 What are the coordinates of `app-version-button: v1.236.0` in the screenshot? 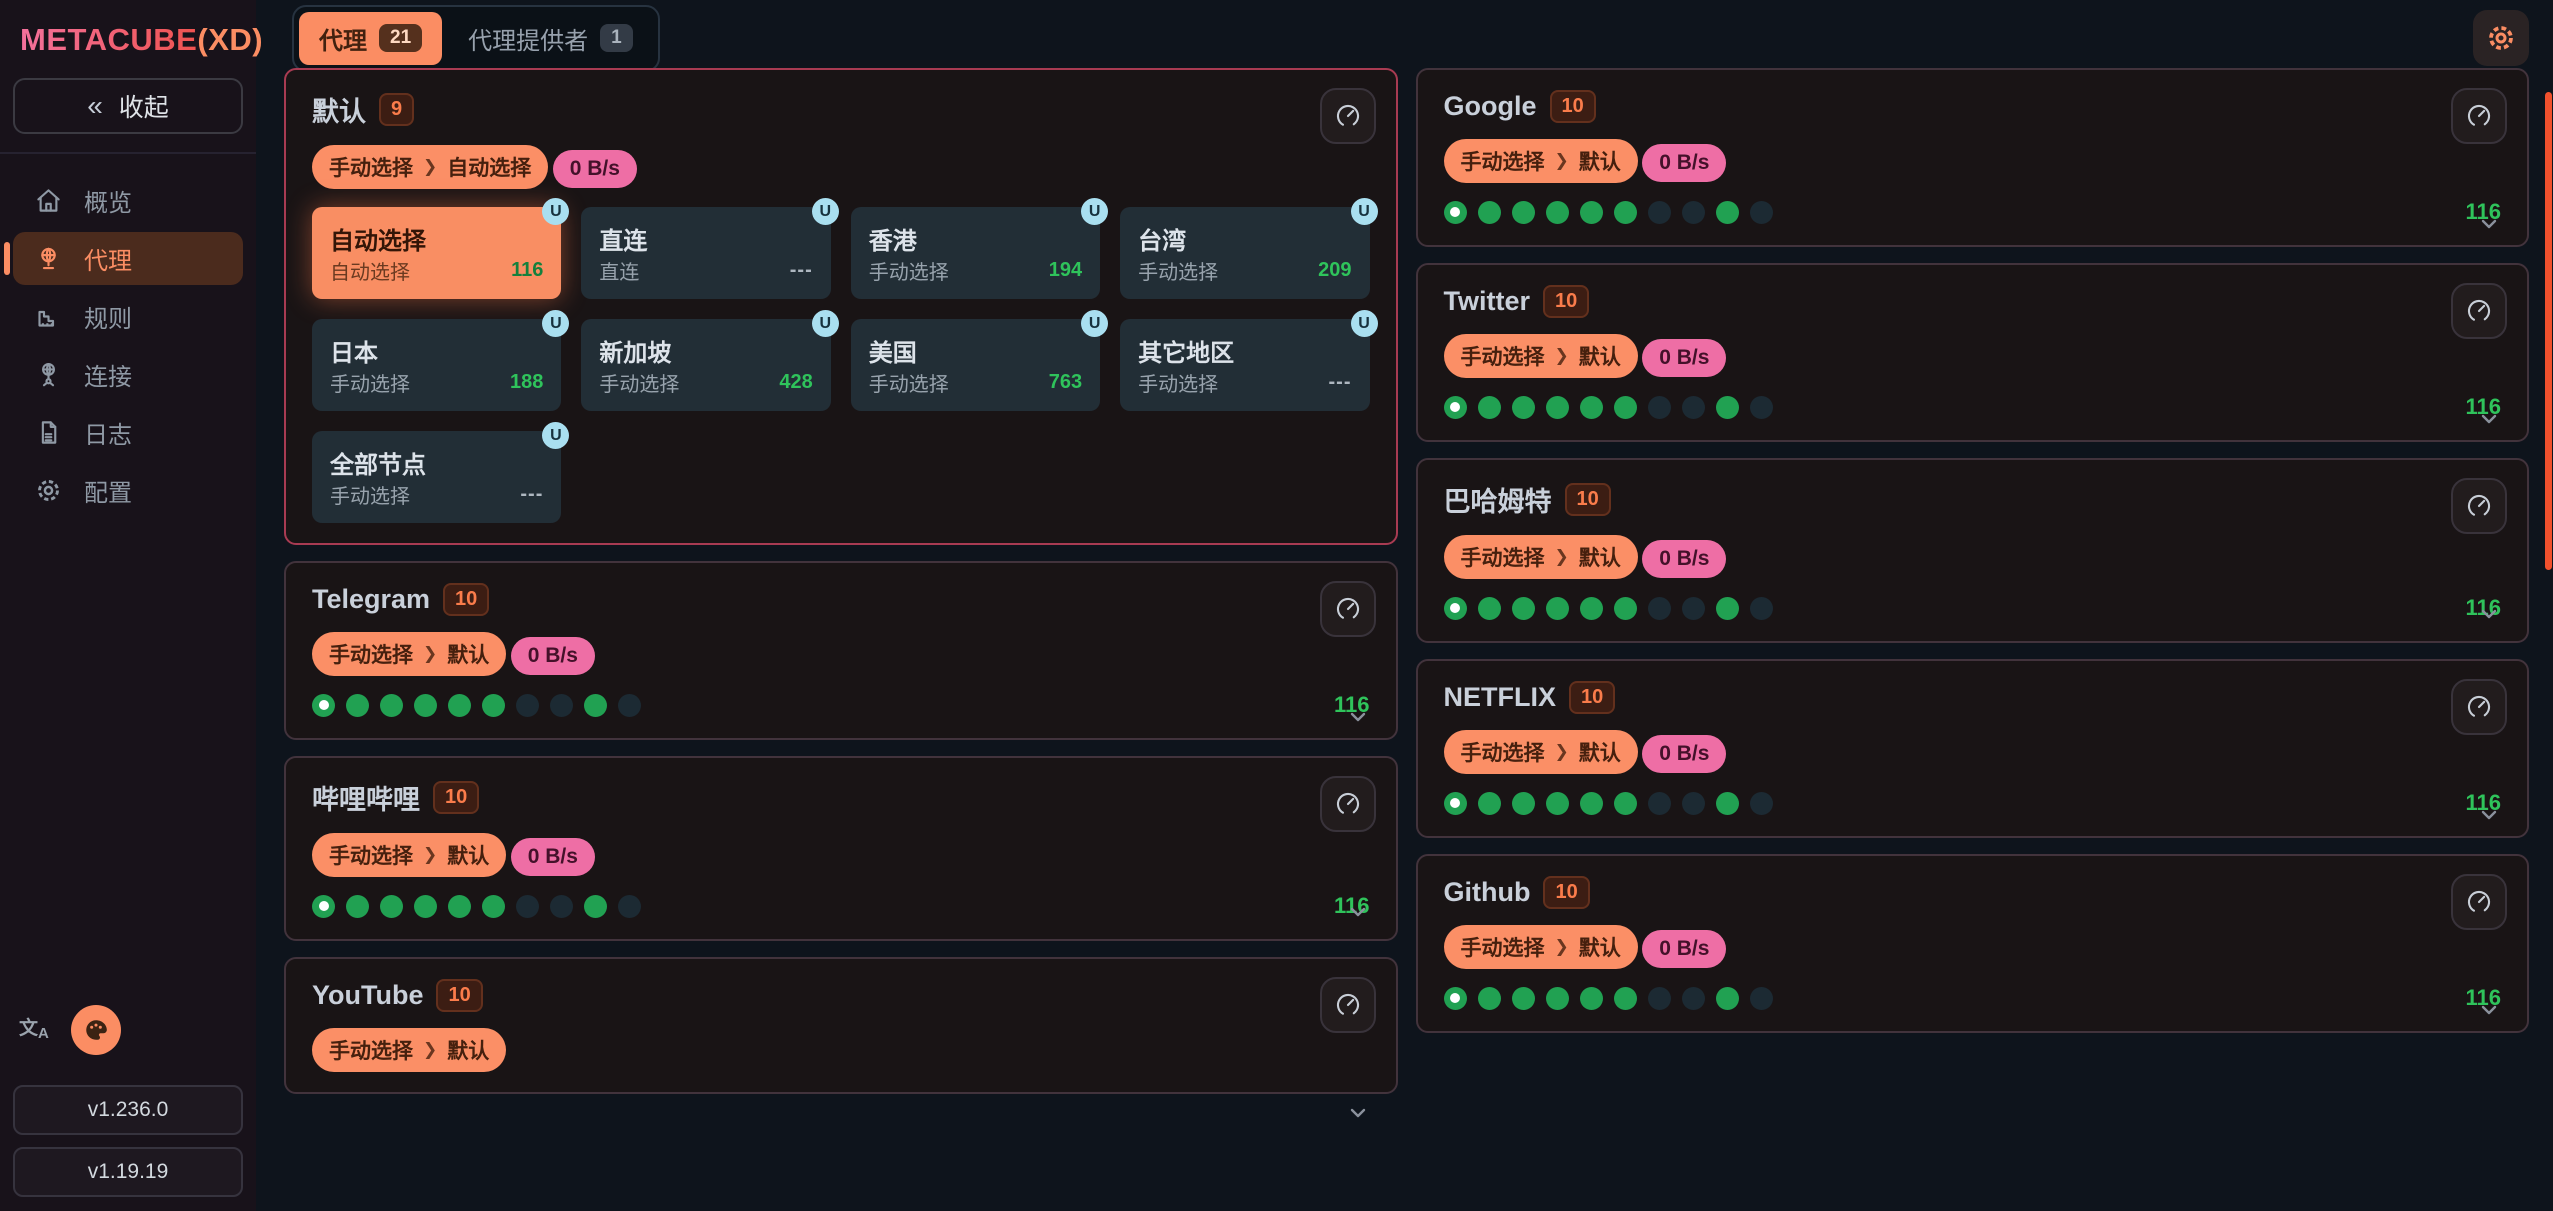 It's located at (128, 1110).